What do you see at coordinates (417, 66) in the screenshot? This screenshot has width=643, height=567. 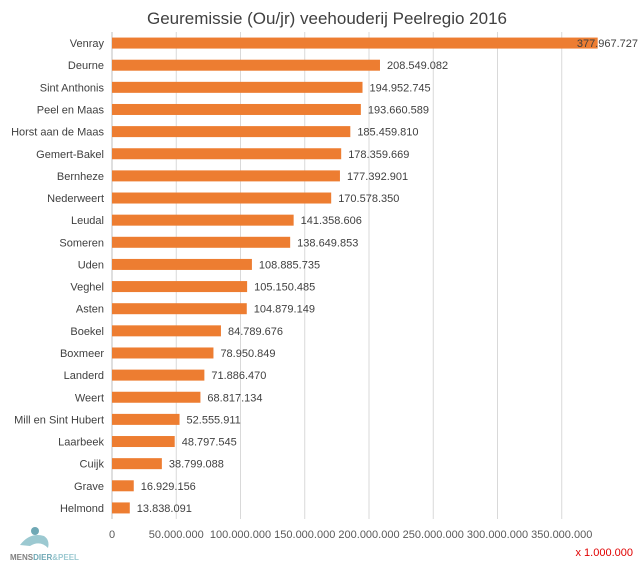 I see `data-label: 208.549.082` at bounding box center [417, 66].